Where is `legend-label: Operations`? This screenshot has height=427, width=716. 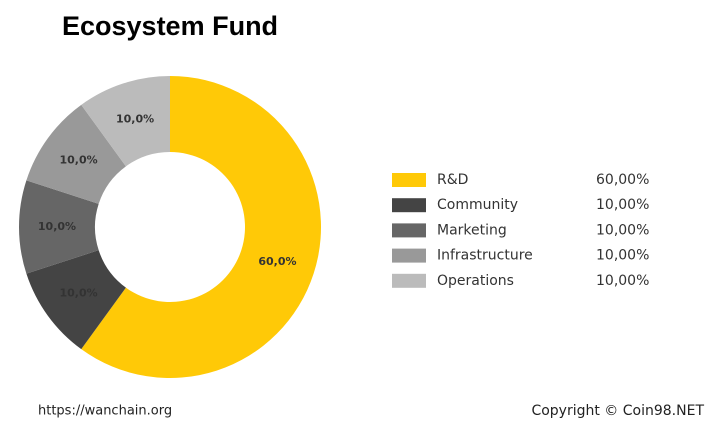
legend-label: Operations is located at coordinates (475, 281).